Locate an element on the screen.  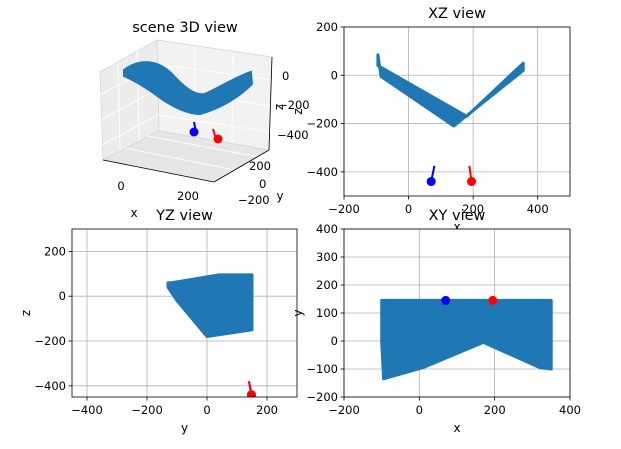
xy-ytick-label: −100 is located at coordinates (322, 369).